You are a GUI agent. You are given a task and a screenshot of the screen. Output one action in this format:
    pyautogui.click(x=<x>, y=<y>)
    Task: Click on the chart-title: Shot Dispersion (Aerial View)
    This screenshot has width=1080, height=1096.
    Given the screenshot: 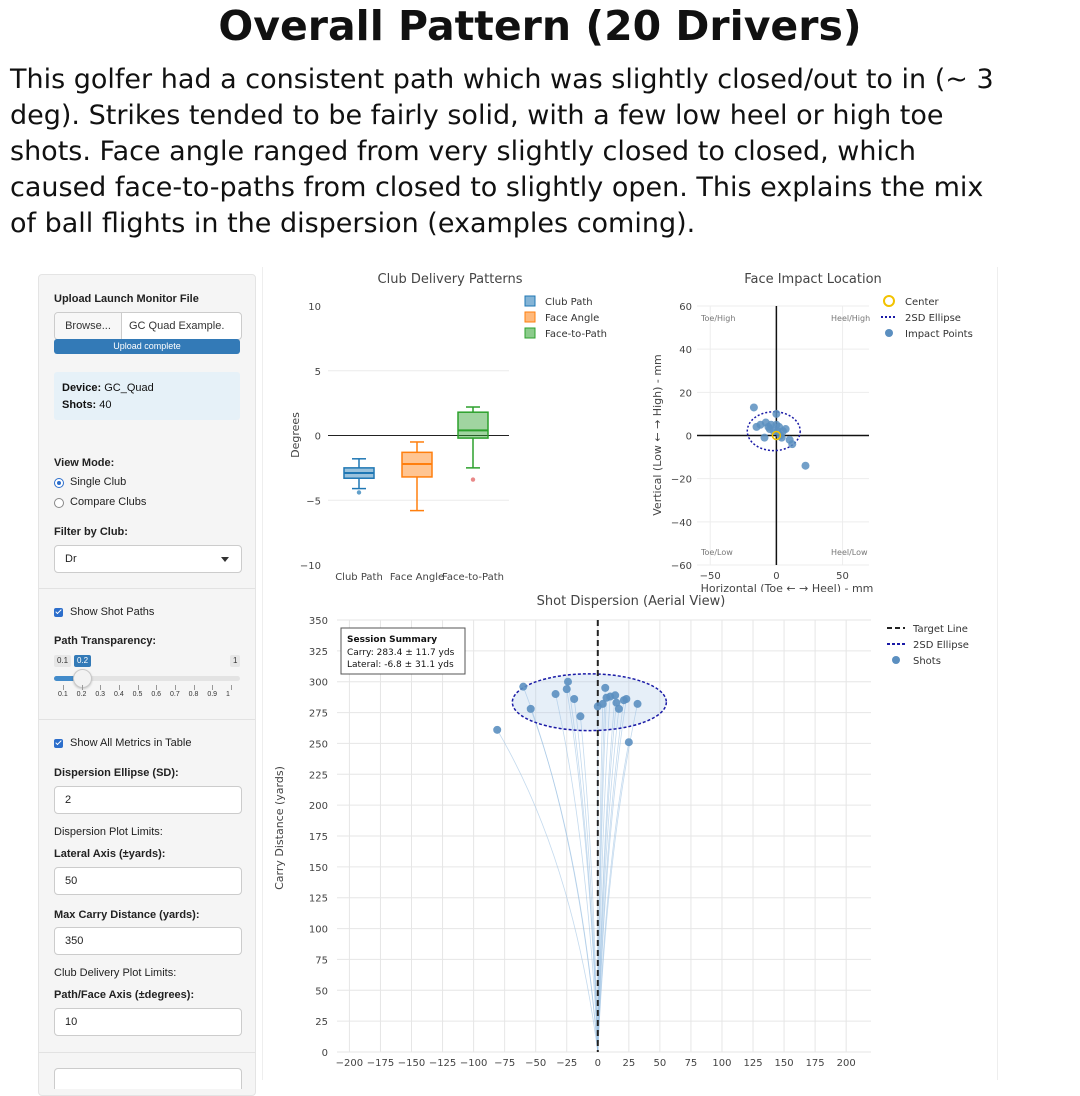 What is the action you would take?
    pyautogui.click(x=631, y=601)
    